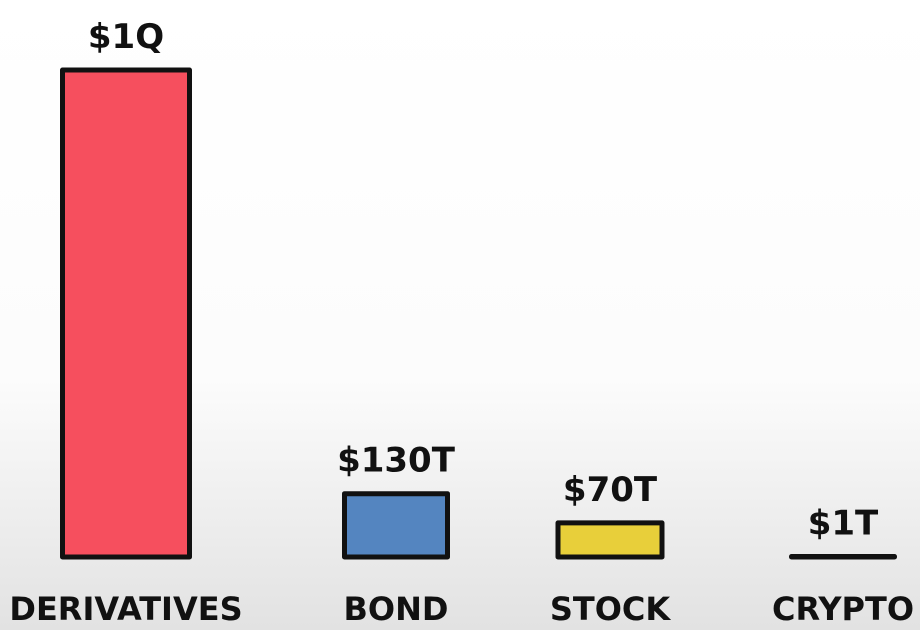 The image size is (920, 634). I want to click on x-tick-label: BOND, so click(396, 609).